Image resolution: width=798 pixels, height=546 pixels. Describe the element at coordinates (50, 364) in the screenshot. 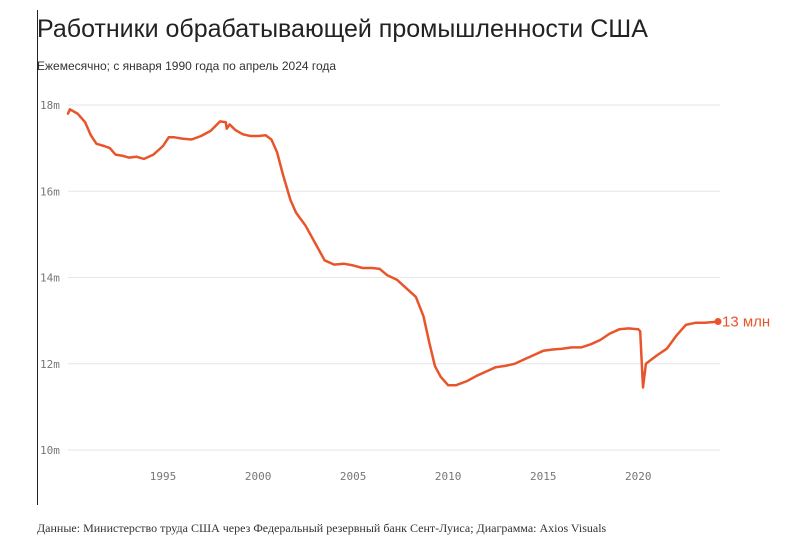

I see `y-tick-label: 12m` at that location.